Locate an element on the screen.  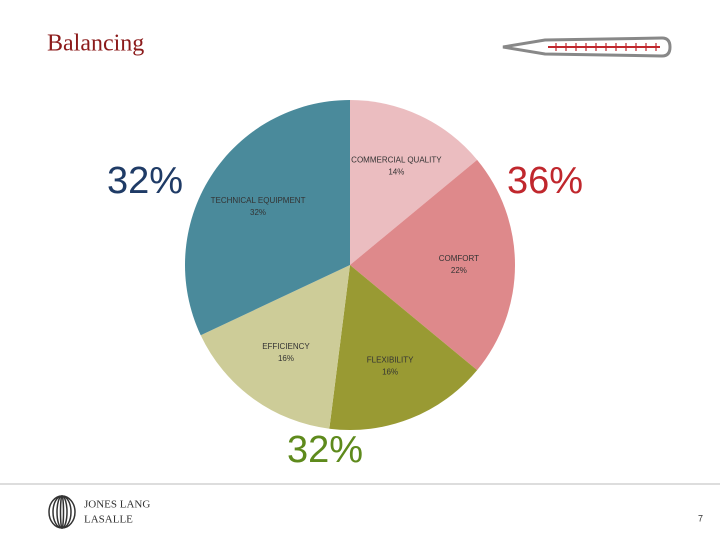
slide-title: Balancing is located at coordinates (95, 44).